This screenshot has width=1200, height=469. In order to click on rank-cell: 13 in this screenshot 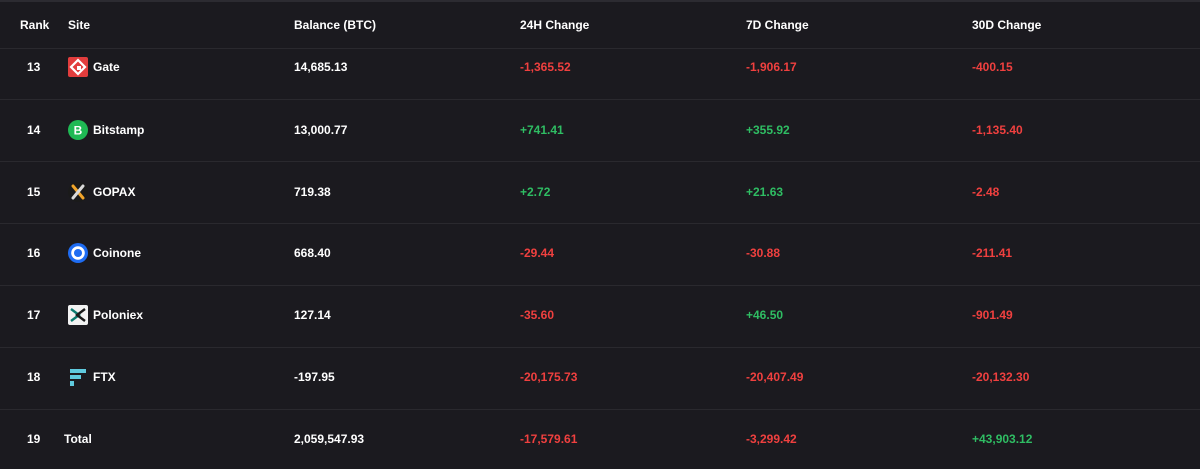, I will do `click(34, 67)`.